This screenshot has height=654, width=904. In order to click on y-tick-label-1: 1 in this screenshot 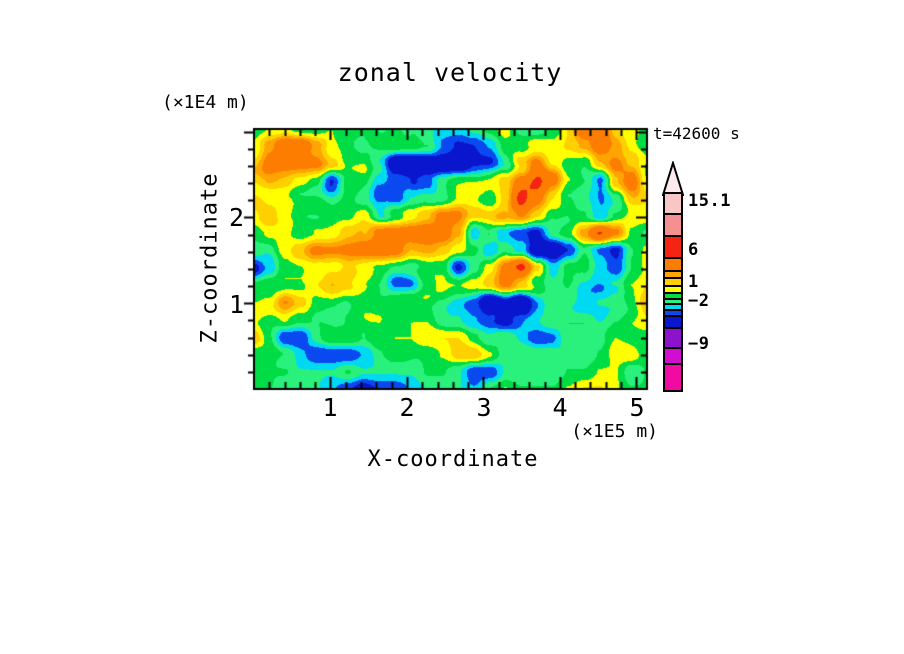, I will do `click(236, 304)`.